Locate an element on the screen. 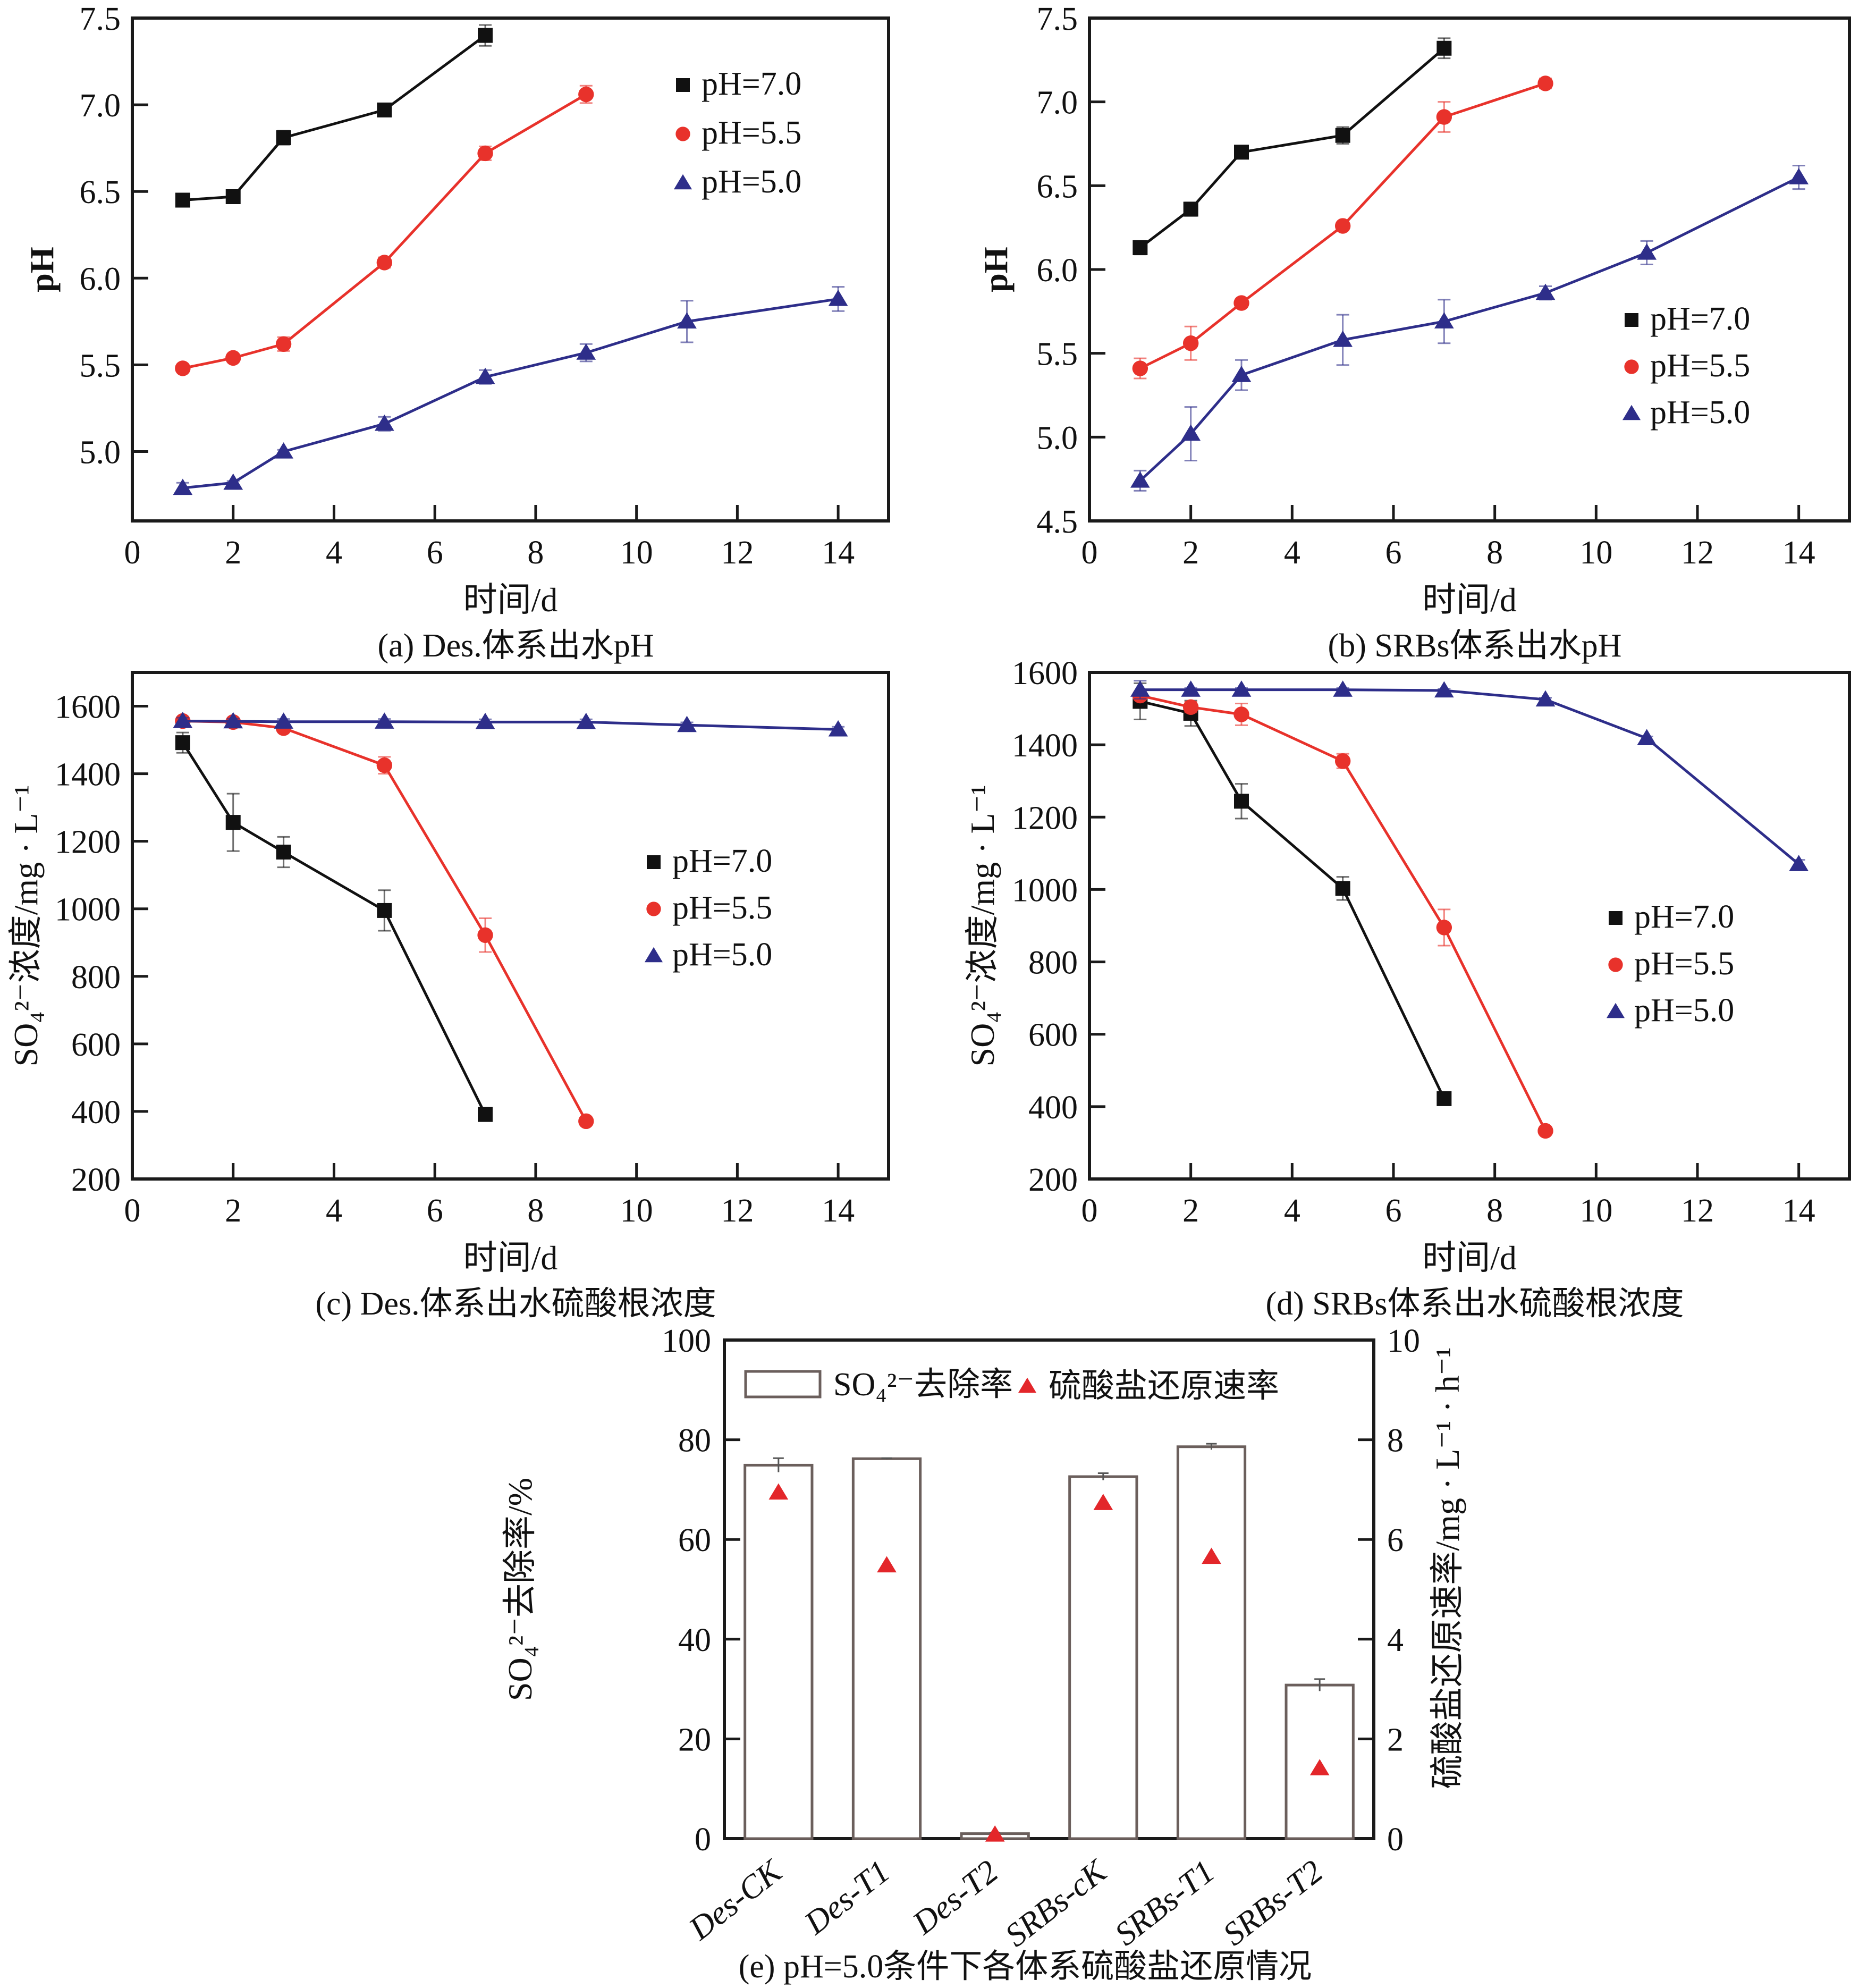 The image size is (1859, 1988). x-tick-label: 2 is located at coordinates (1190, 553).